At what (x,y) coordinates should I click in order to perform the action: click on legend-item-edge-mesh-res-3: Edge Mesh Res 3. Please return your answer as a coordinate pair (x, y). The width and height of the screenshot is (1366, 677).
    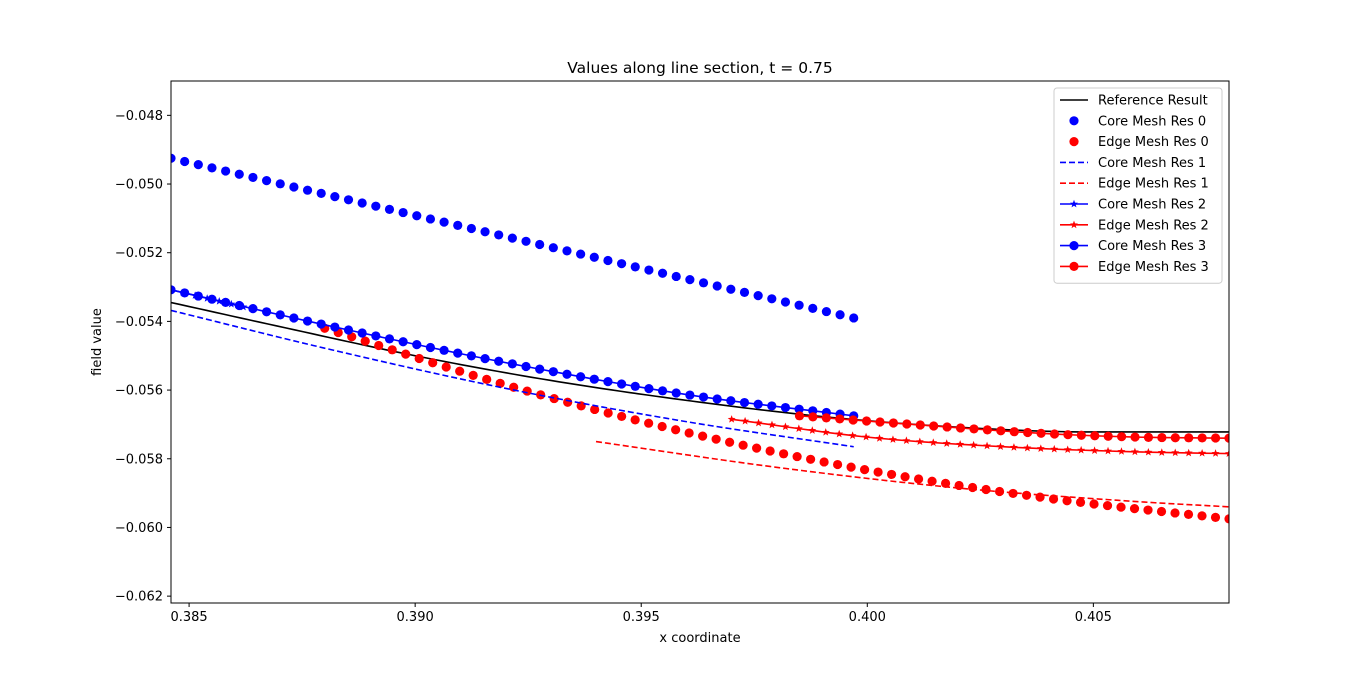
    Looking at the image, I should click on (1134, 267).